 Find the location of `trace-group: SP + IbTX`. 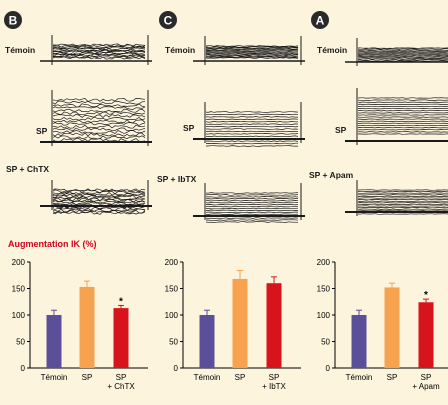

trace-group: SP + IbTX is located at coordinates (231, 198).